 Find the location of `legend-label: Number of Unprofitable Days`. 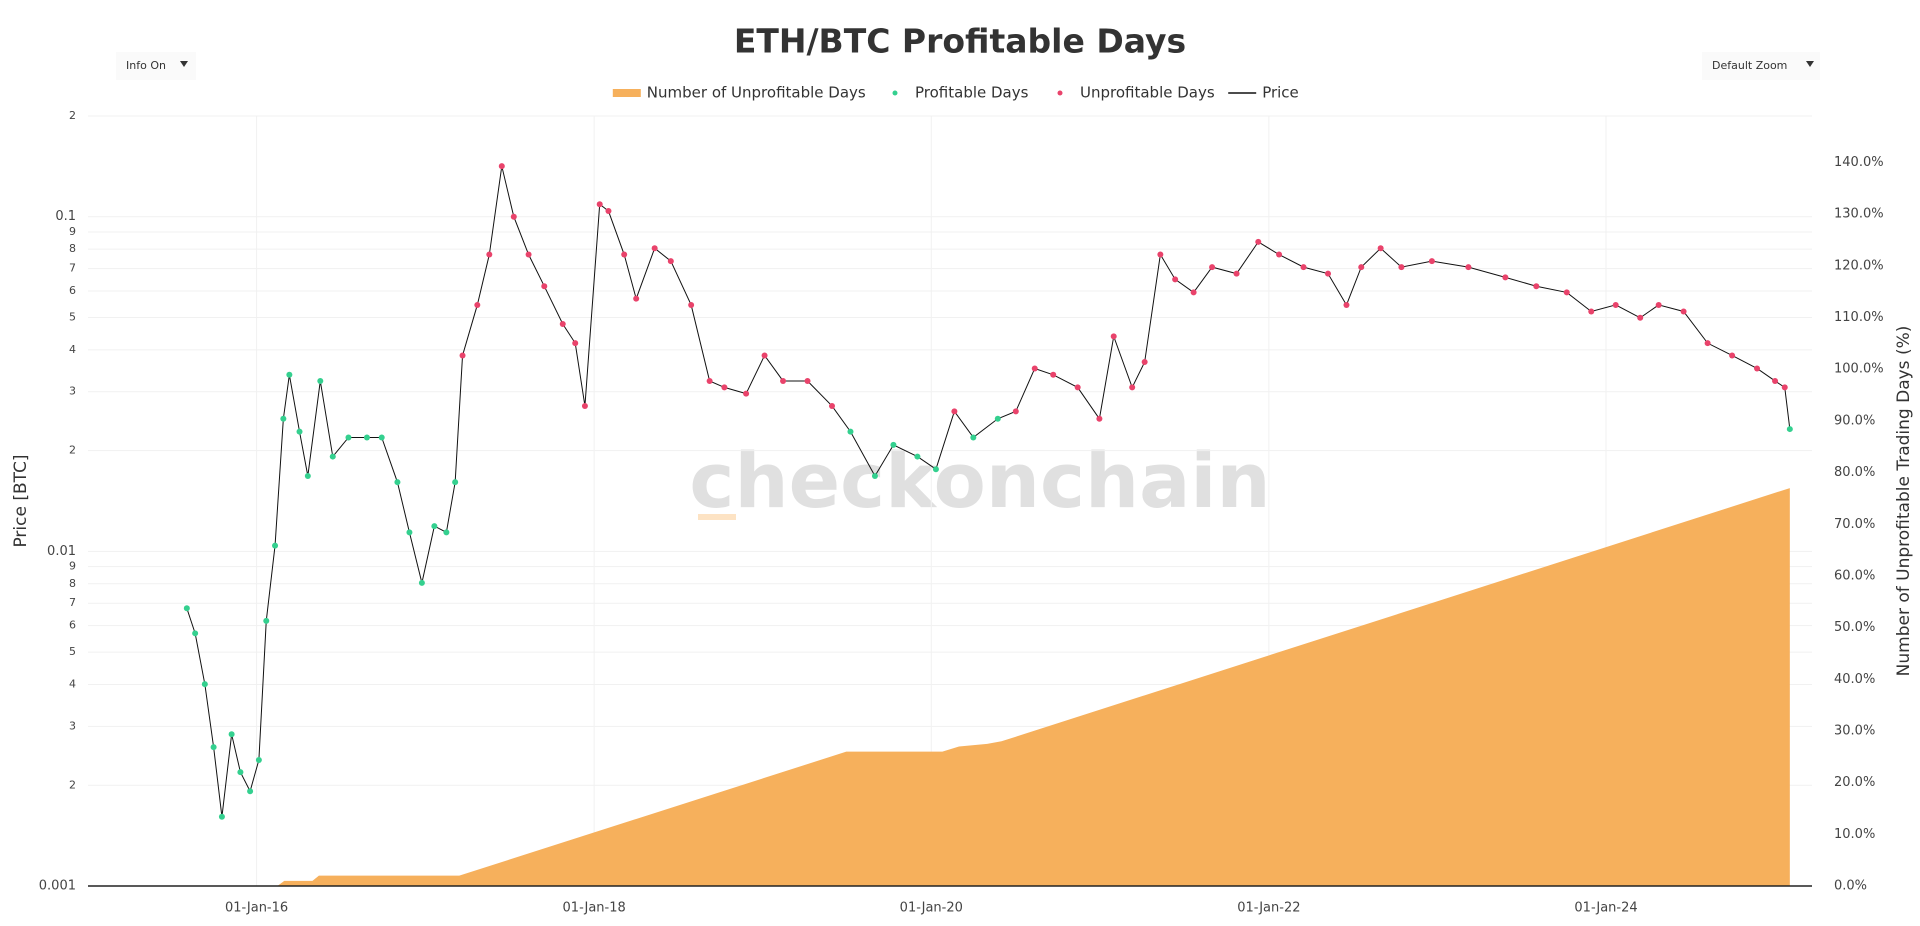

legend-label: Number of Unprofitable Days is located at coordinates (756, 93).